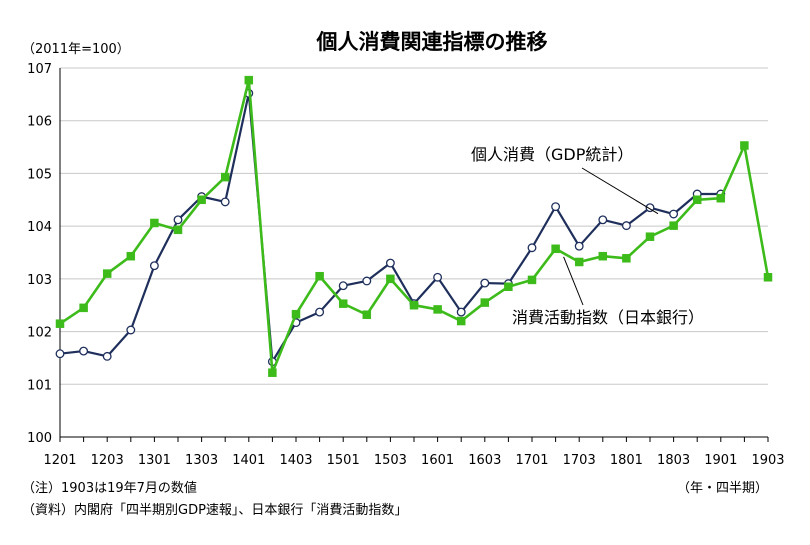 The width and height of the screenshot is (810, 545). Describe the element at coordinates (39, 174) in the screenshot. I see `y-tick-label: 105` at that location.